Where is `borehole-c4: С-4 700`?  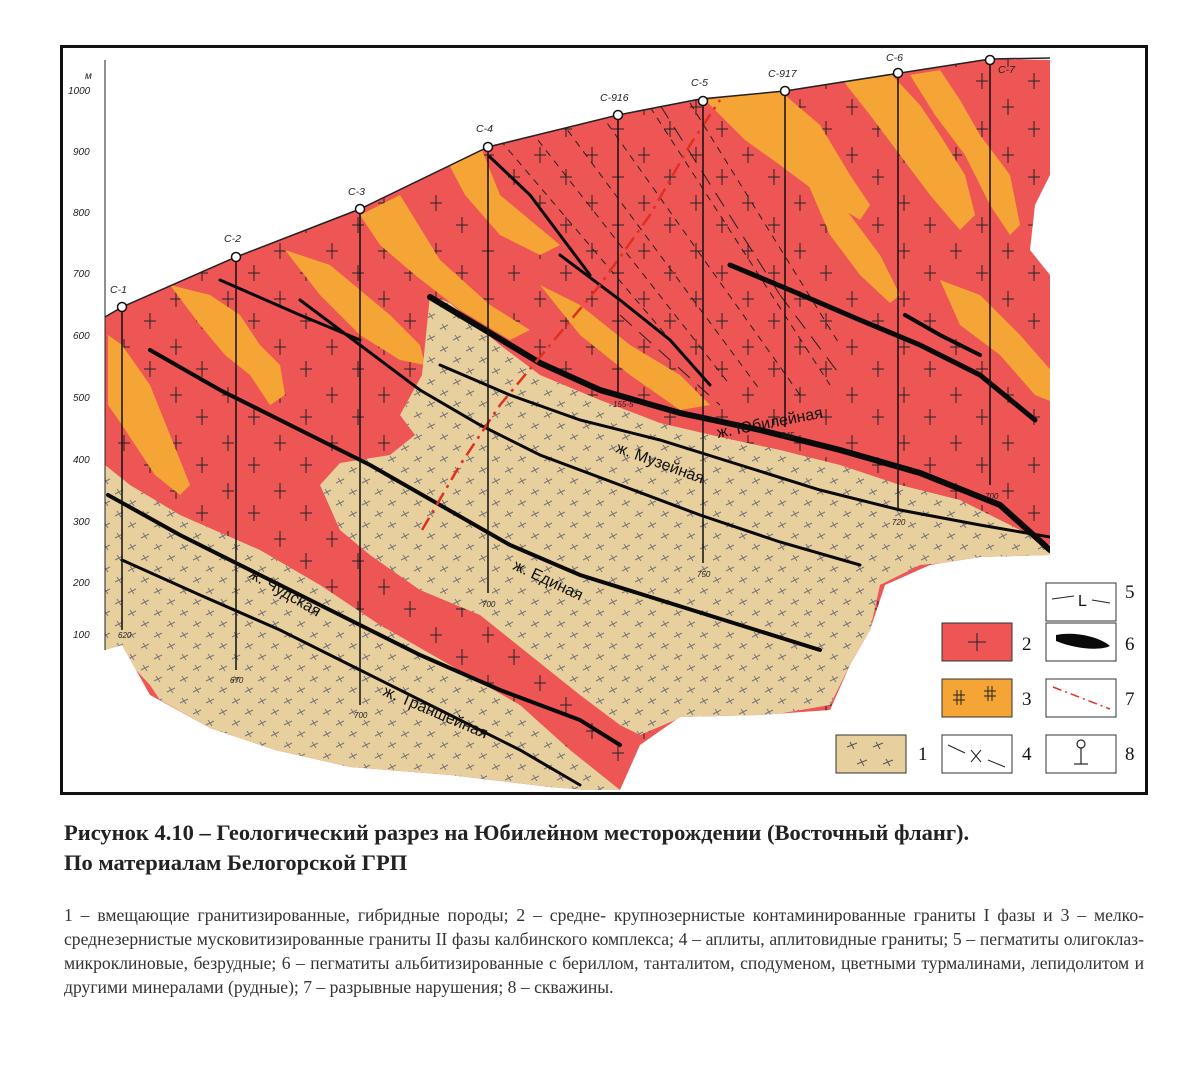
borehole-c4: С-4 700 is located at coordinates (486, 366).